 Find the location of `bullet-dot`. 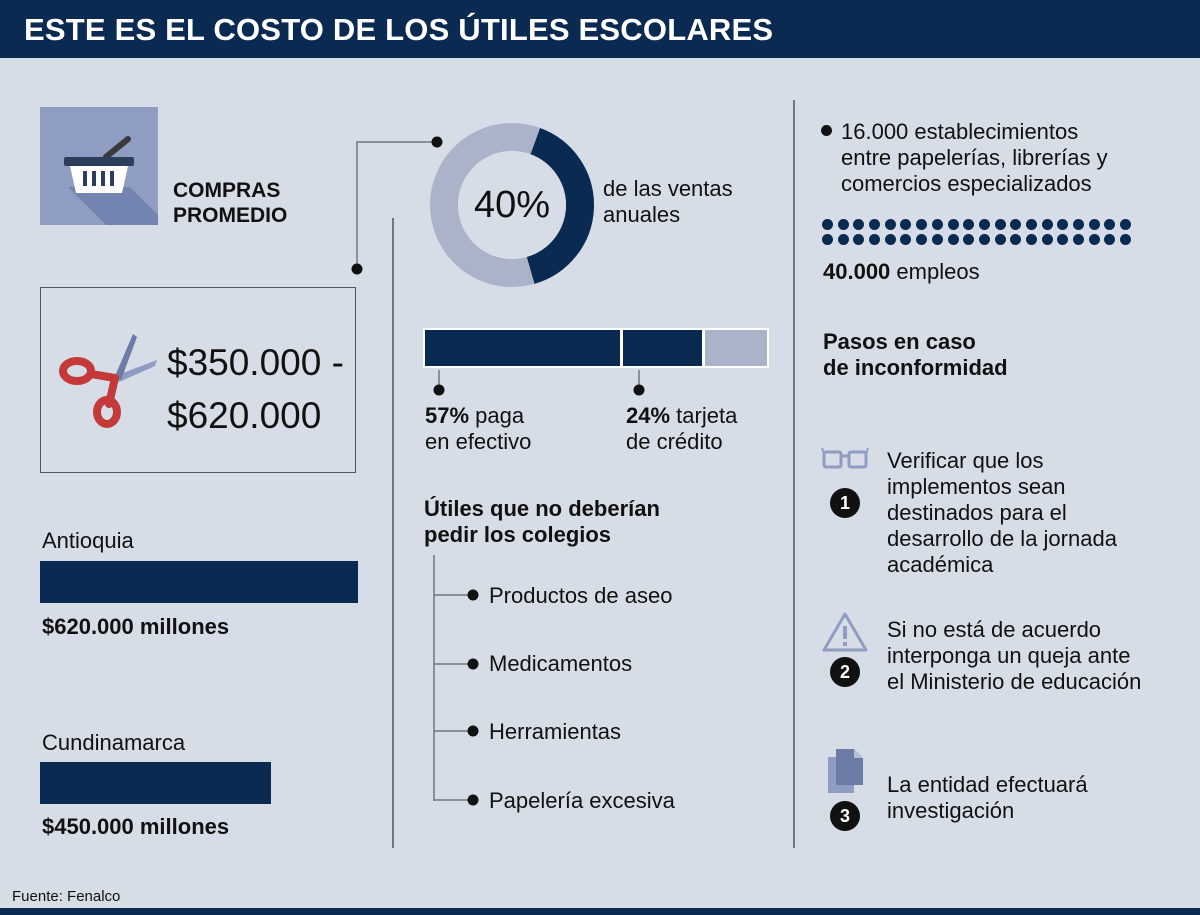

bullet-dot is located at coordinates (826, 130).